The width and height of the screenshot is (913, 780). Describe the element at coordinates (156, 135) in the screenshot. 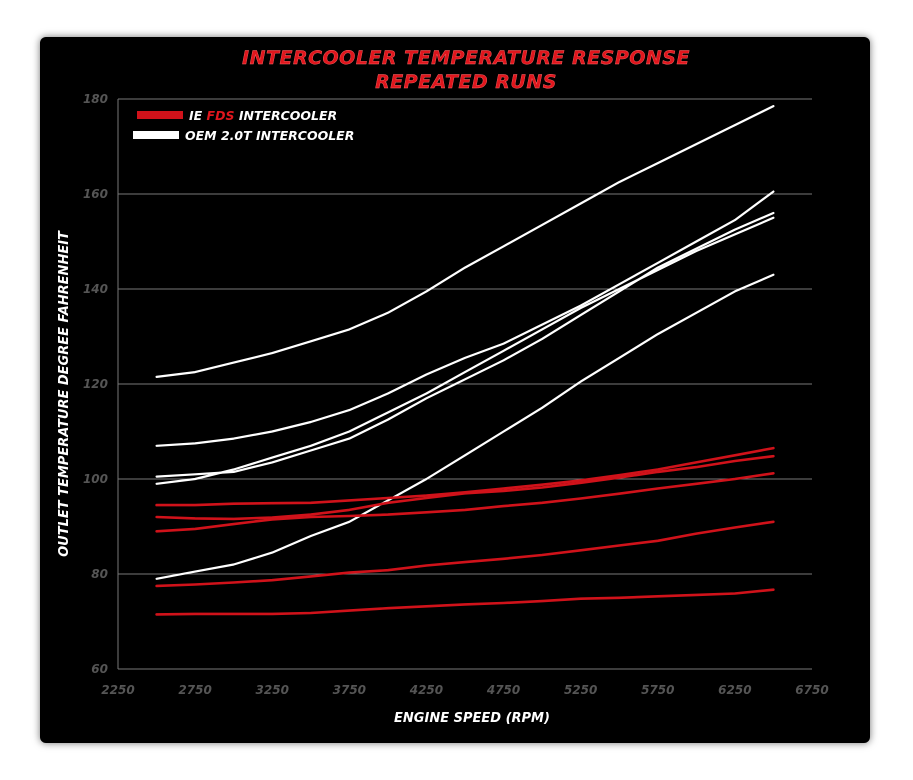

I see `legend-swatch-oem` at that location.